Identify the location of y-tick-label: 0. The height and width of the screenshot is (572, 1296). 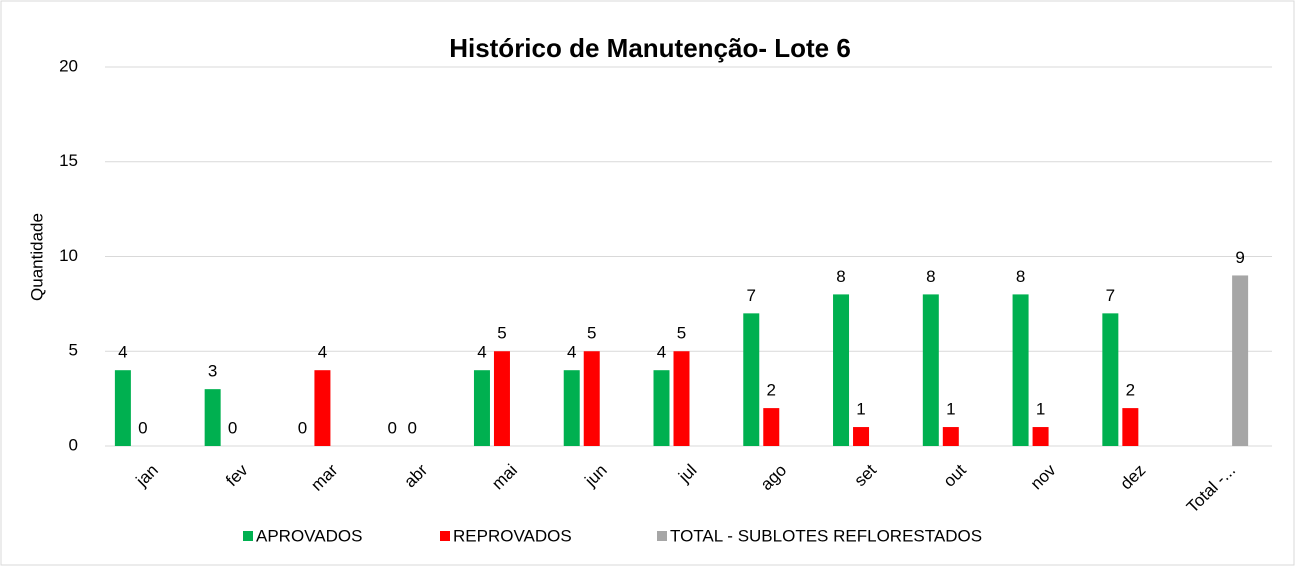
(73, 444).